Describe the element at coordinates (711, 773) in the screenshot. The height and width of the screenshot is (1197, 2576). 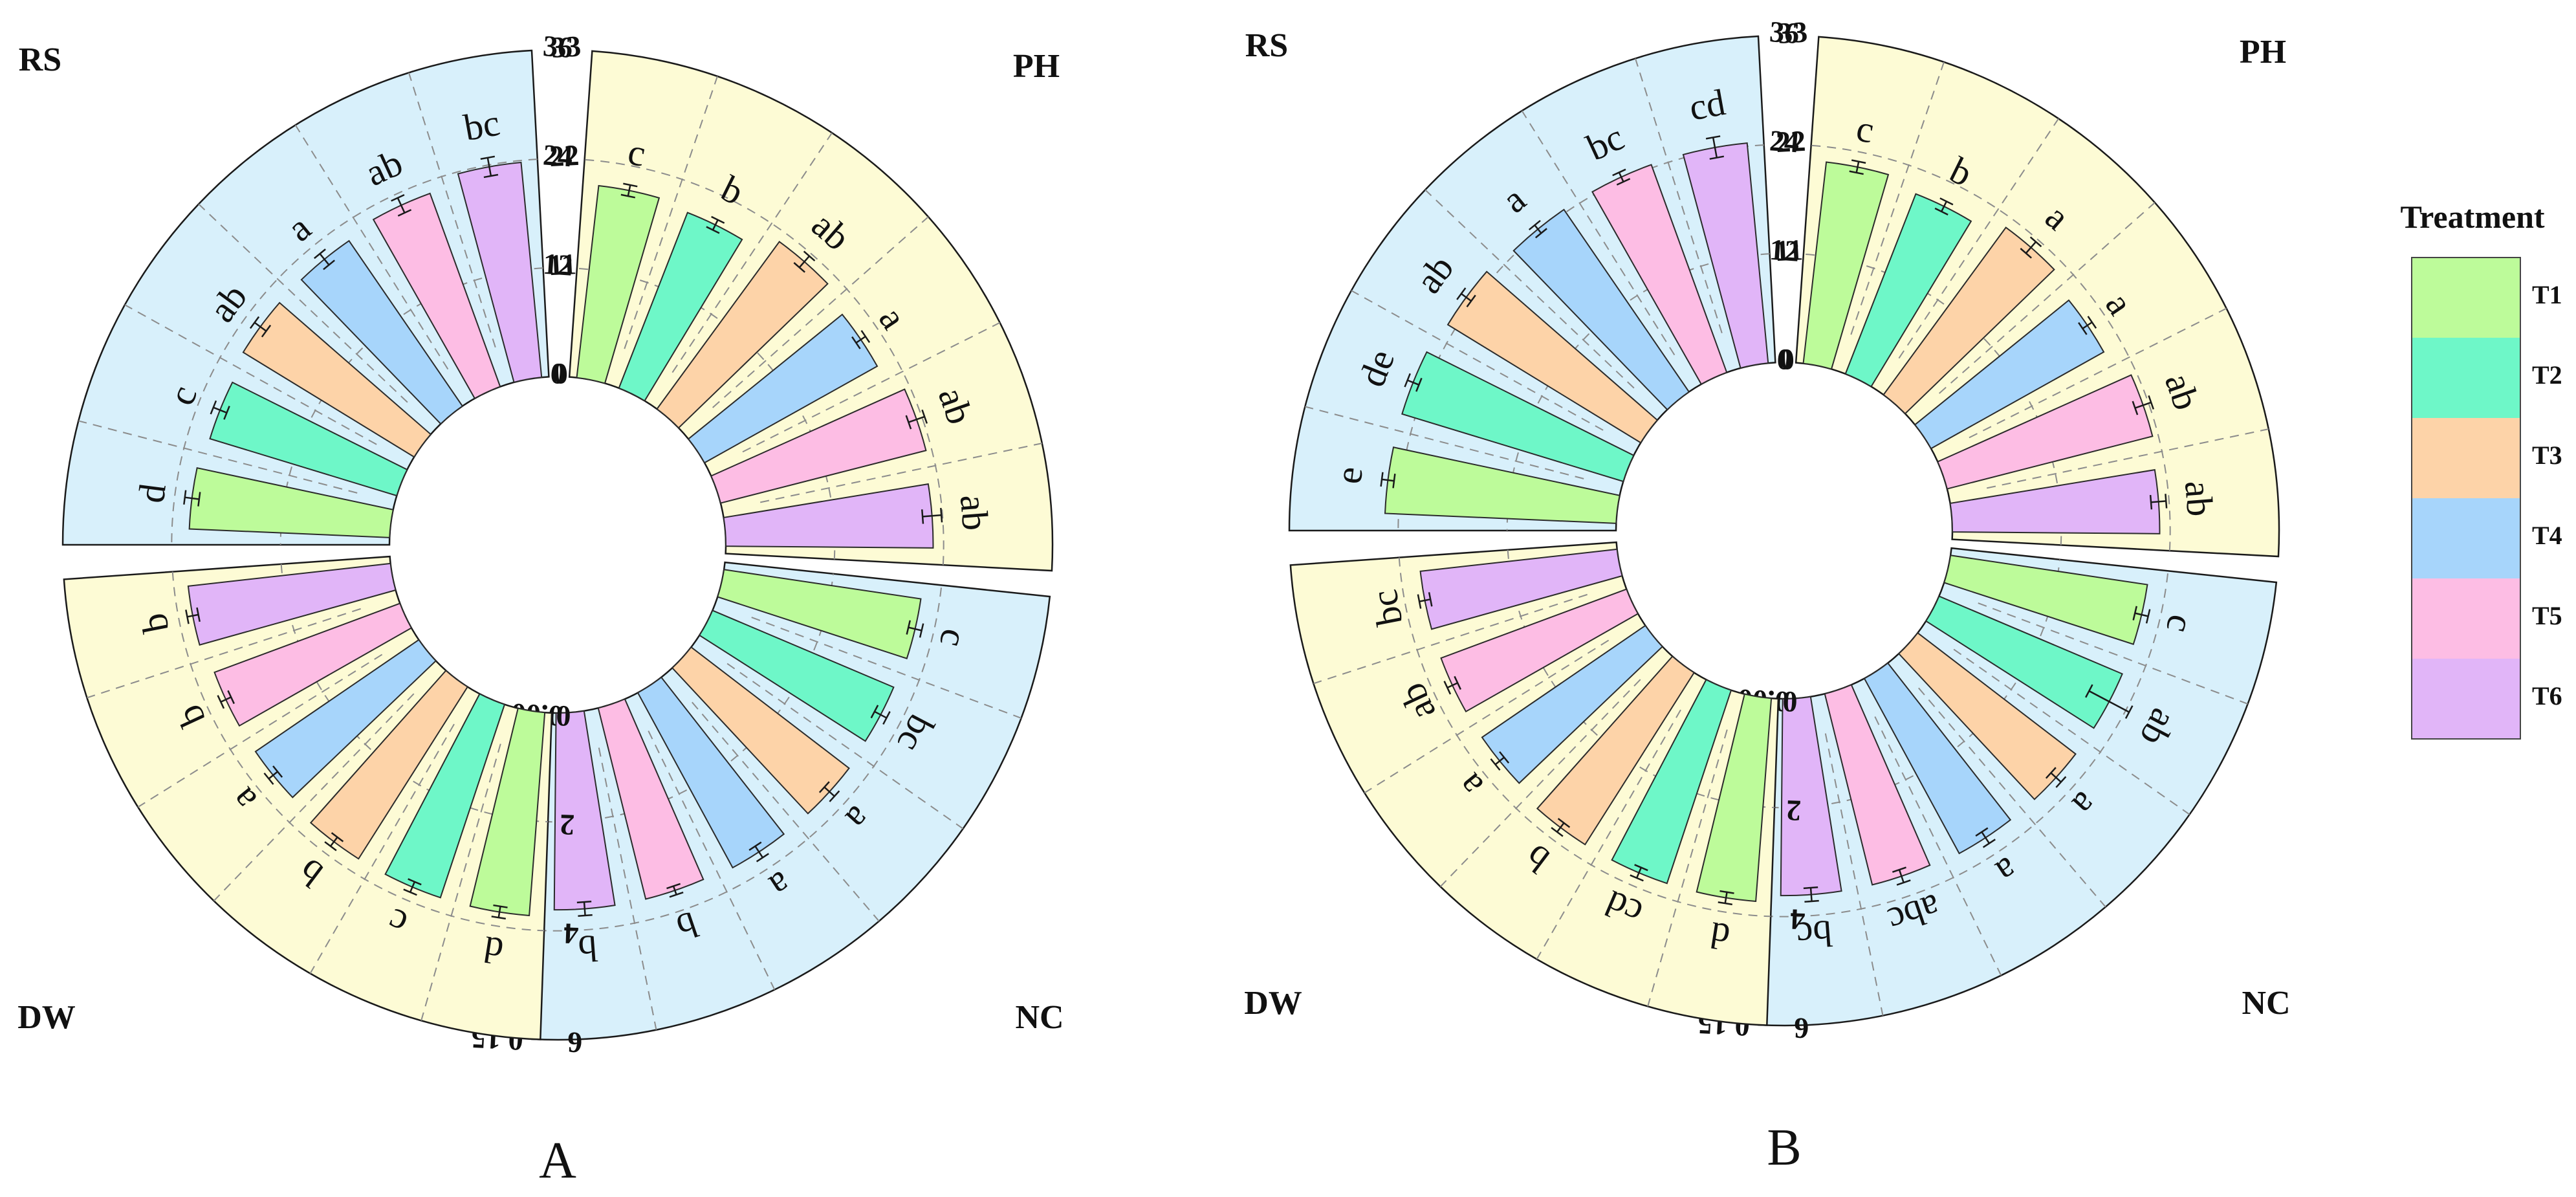
I see `bar-nc-t4` at that location.